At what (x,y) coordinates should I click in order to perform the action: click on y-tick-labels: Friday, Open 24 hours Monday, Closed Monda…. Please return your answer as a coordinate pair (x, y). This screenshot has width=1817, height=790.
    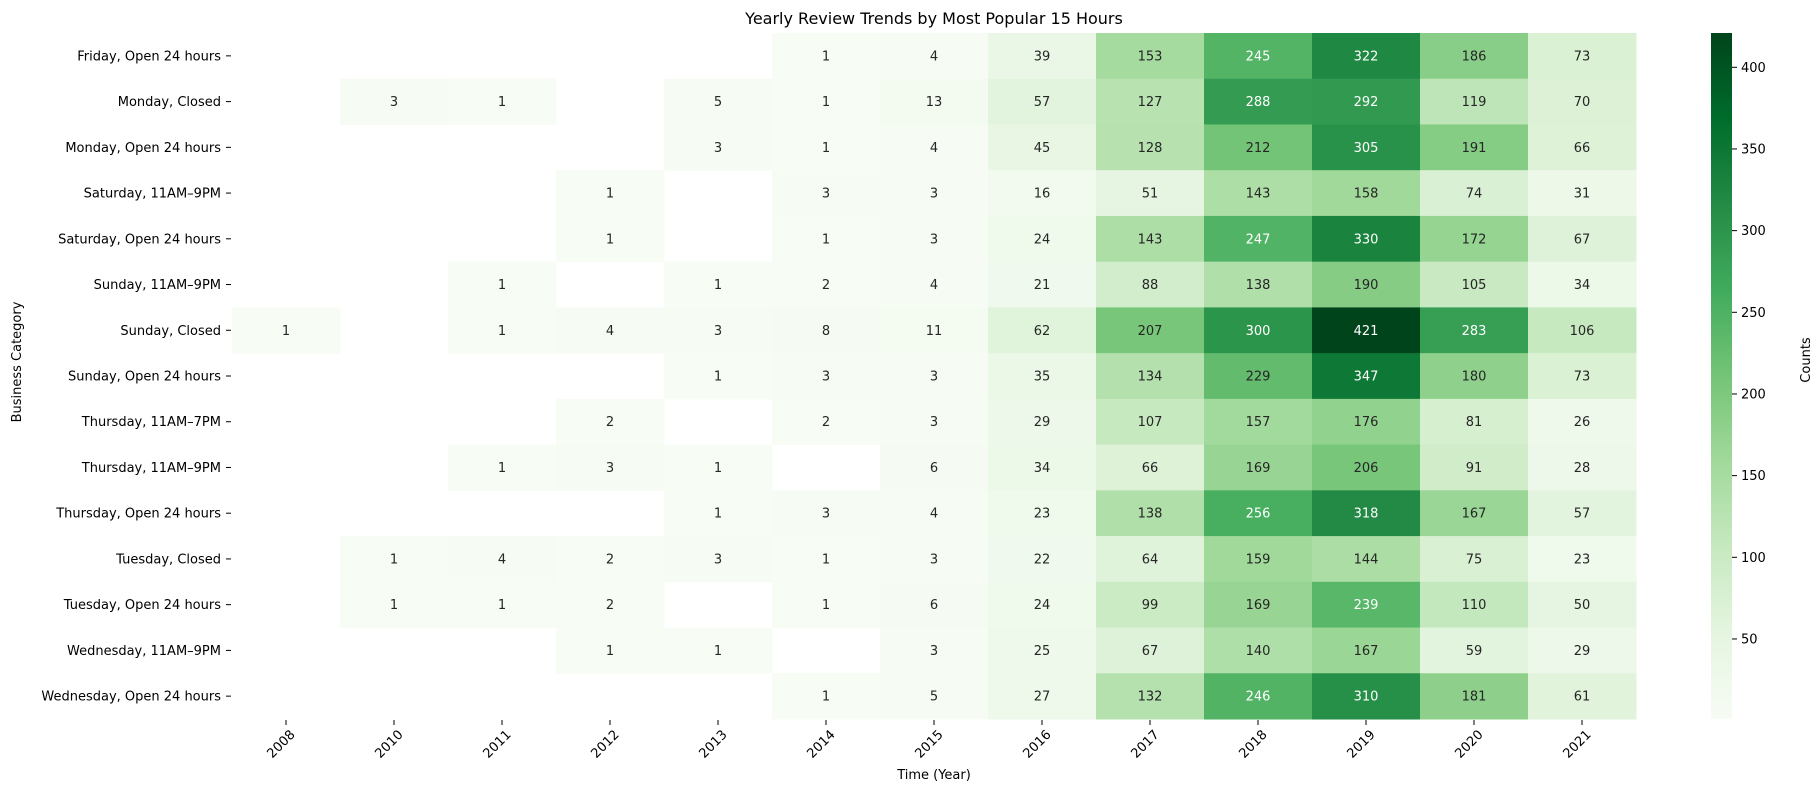
    Looking at the image, I should click on (136, 377).